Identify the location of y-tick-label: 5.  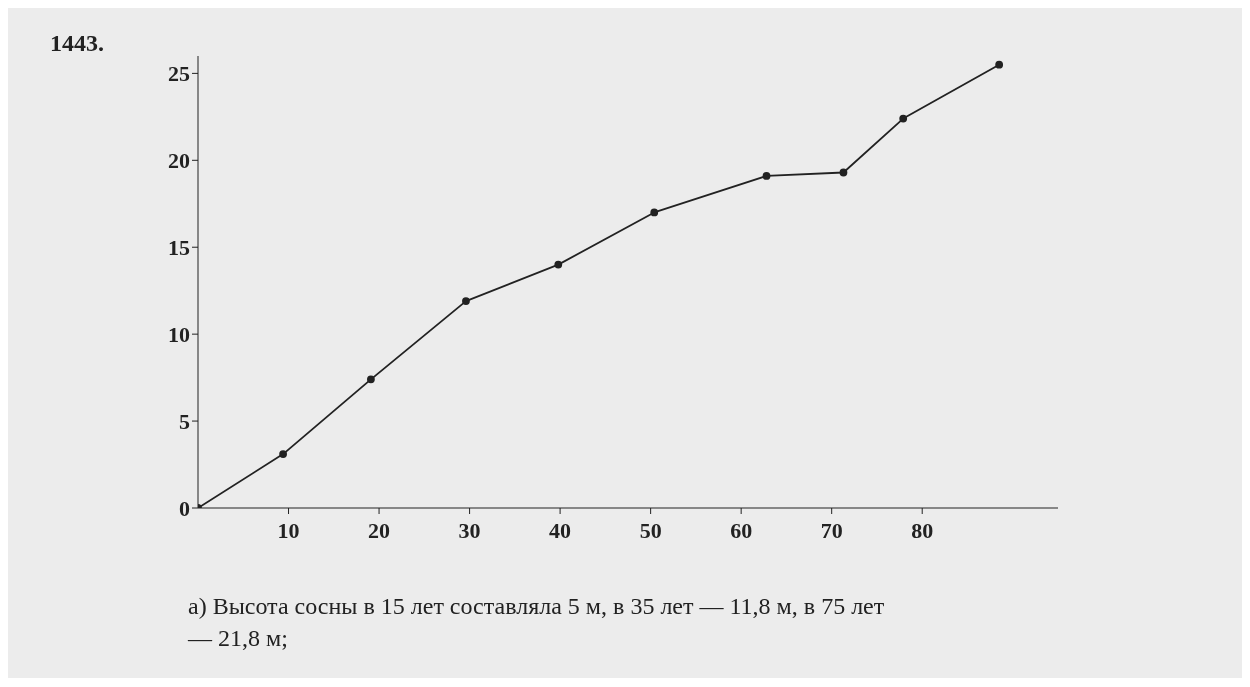
(184, 421).